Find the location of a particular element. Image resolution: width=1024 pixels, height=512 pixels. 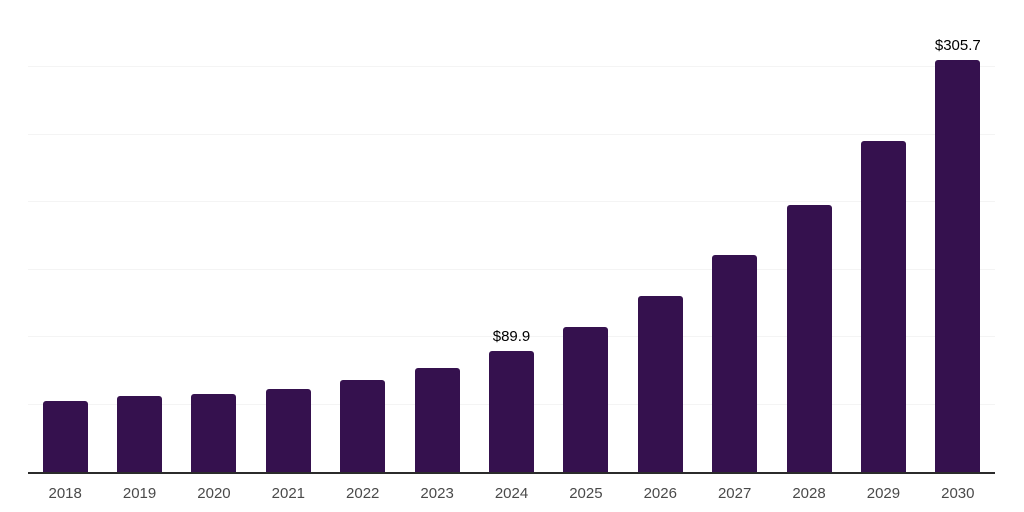

bar-2026 is located at coordinates (660, 384).